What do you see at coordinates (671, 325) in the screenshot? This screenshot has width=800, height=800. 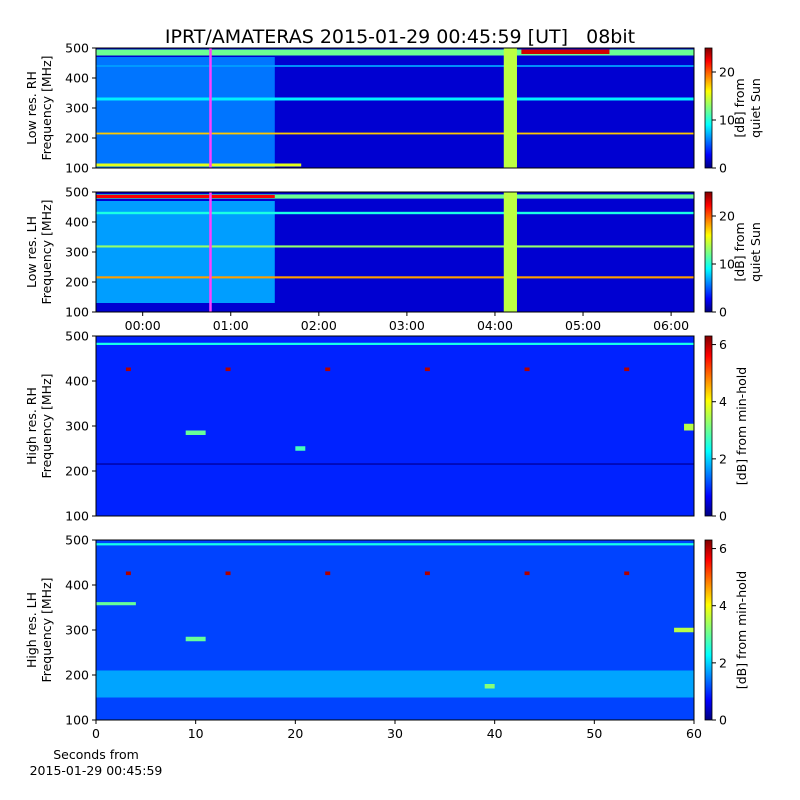 I see `x-tick-label: 06:00` at bounding box center [671, 325].